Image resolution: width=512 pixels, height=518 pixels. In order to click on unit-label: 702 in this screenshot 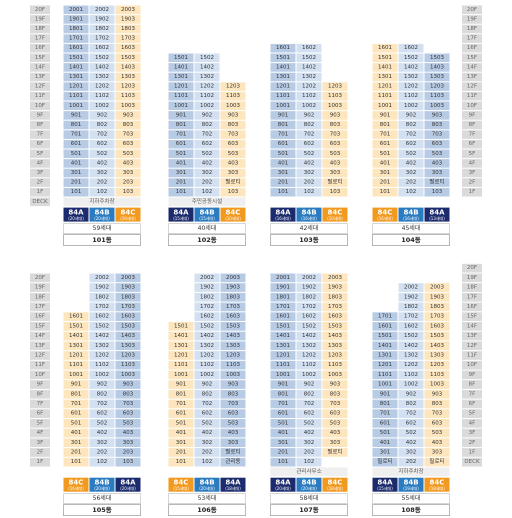, I will do `click(309, 135)`.